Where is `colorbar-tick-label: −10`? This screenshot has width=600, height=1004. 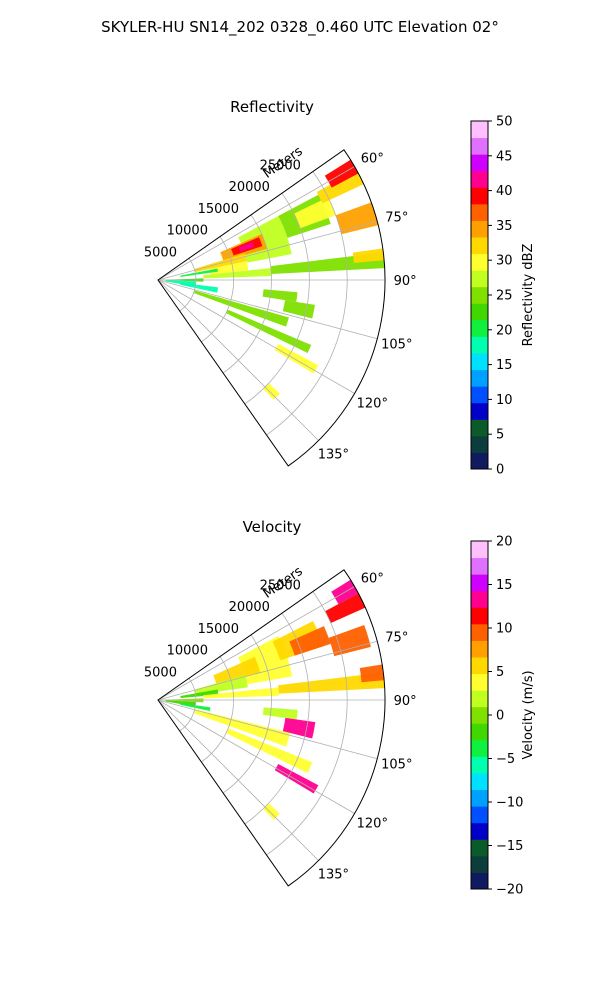 colorbar-tick-label: −10 is located at coordinates (509, 803).